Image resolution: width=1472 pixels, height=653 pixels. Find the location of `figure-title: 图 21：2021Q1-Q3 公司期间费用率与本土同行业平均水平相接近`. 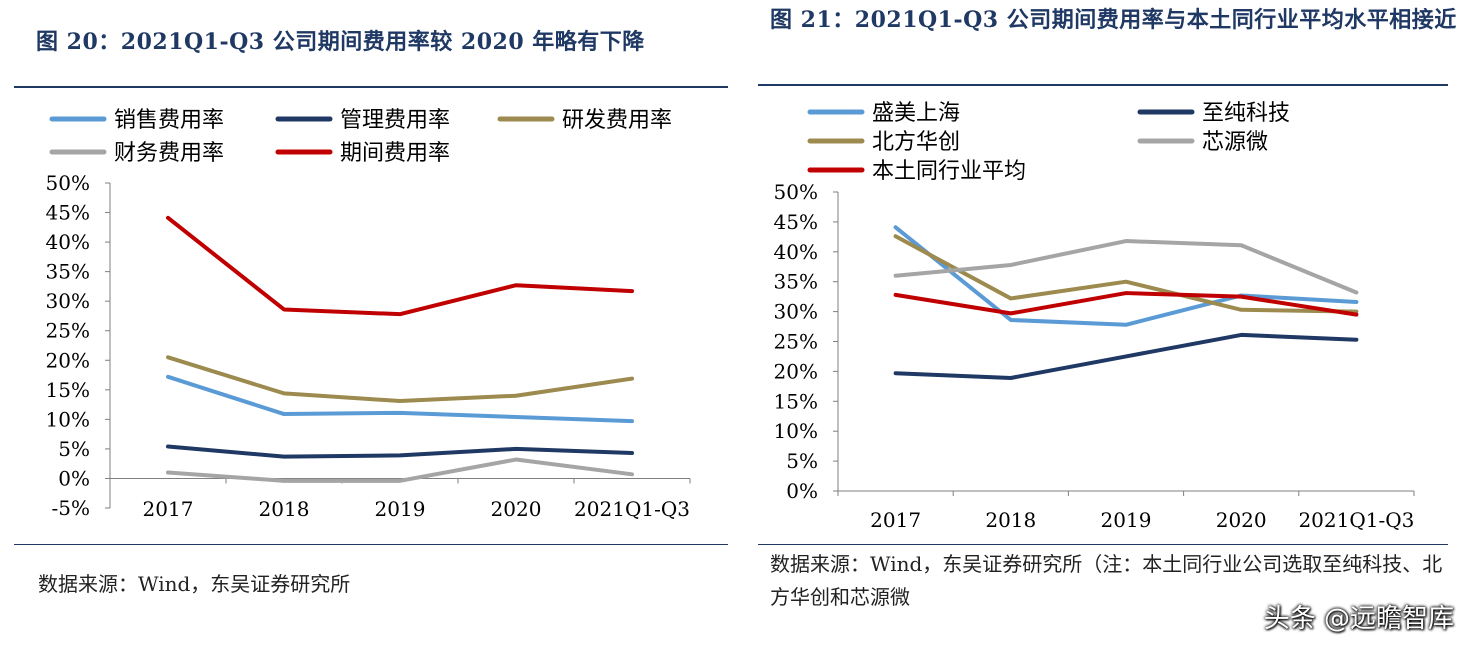

figure-title: 图 21：2021Q1-Q3 公司期间费用率与本土同行业平均水平相接近 is located at coordinates (1113, 20).